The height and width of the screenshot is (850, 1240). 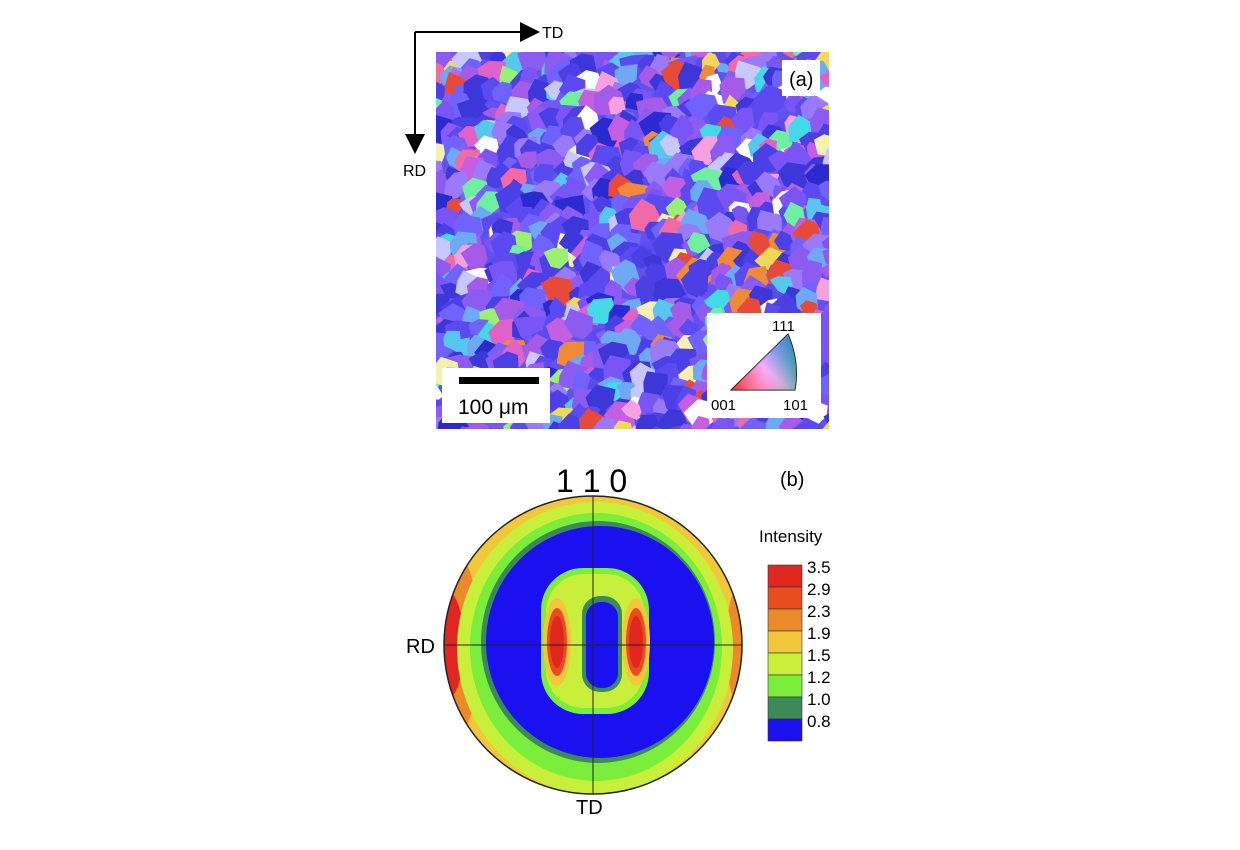 I want to click on legend-level-label: 1.2, so click(x=819, y=677).